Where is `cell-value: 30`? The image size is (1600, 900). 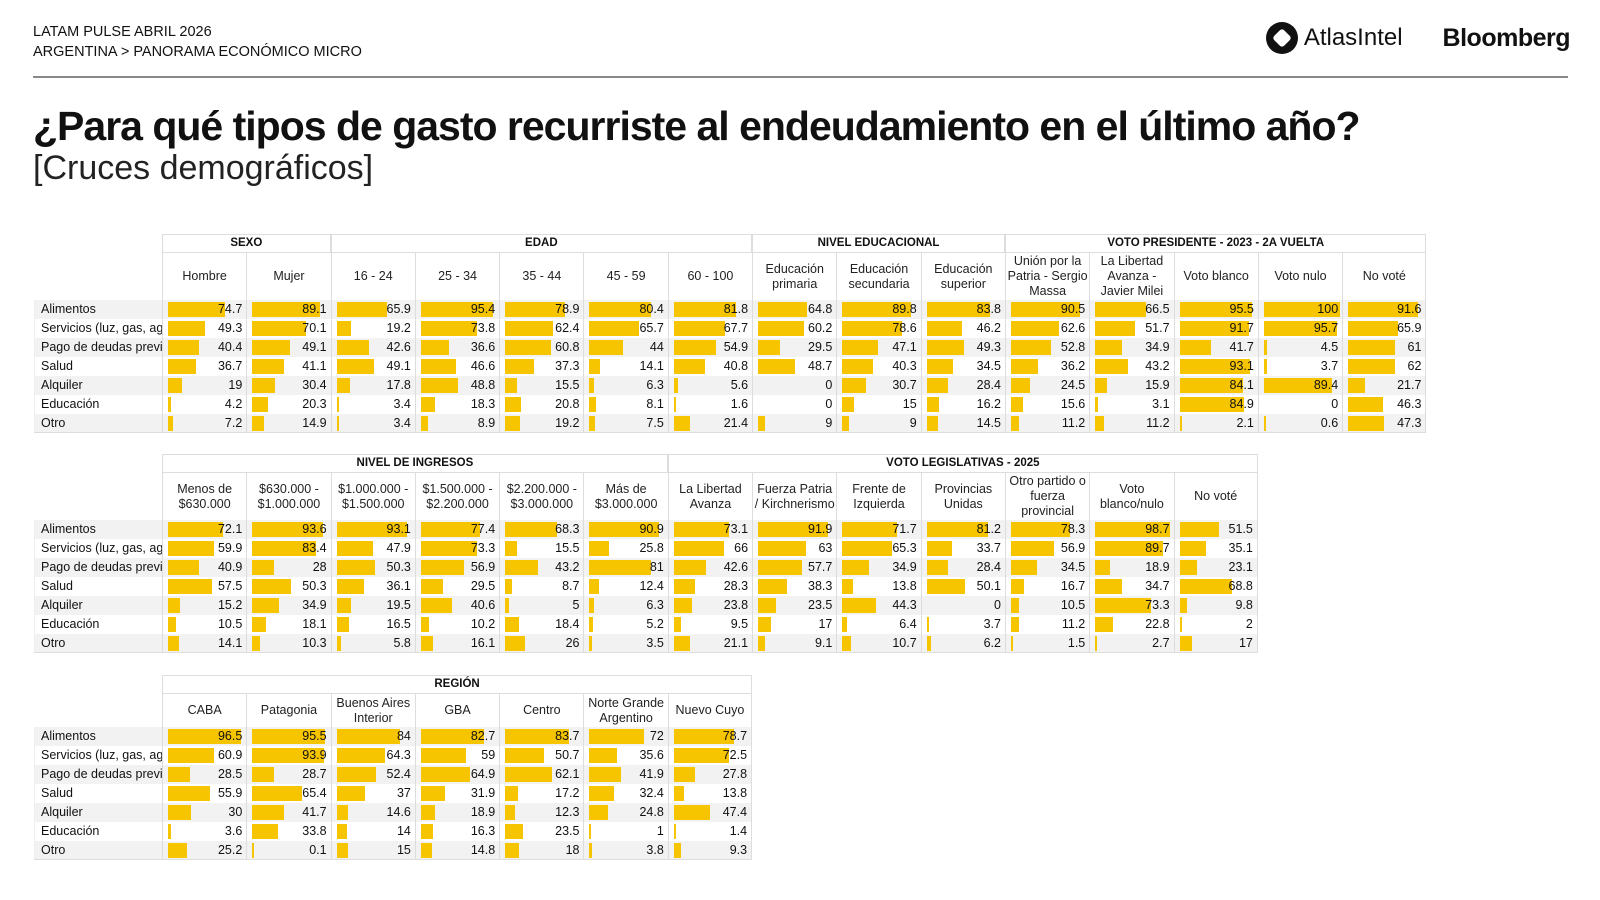 cell-value: 30 is located at coordinates (235, 812).